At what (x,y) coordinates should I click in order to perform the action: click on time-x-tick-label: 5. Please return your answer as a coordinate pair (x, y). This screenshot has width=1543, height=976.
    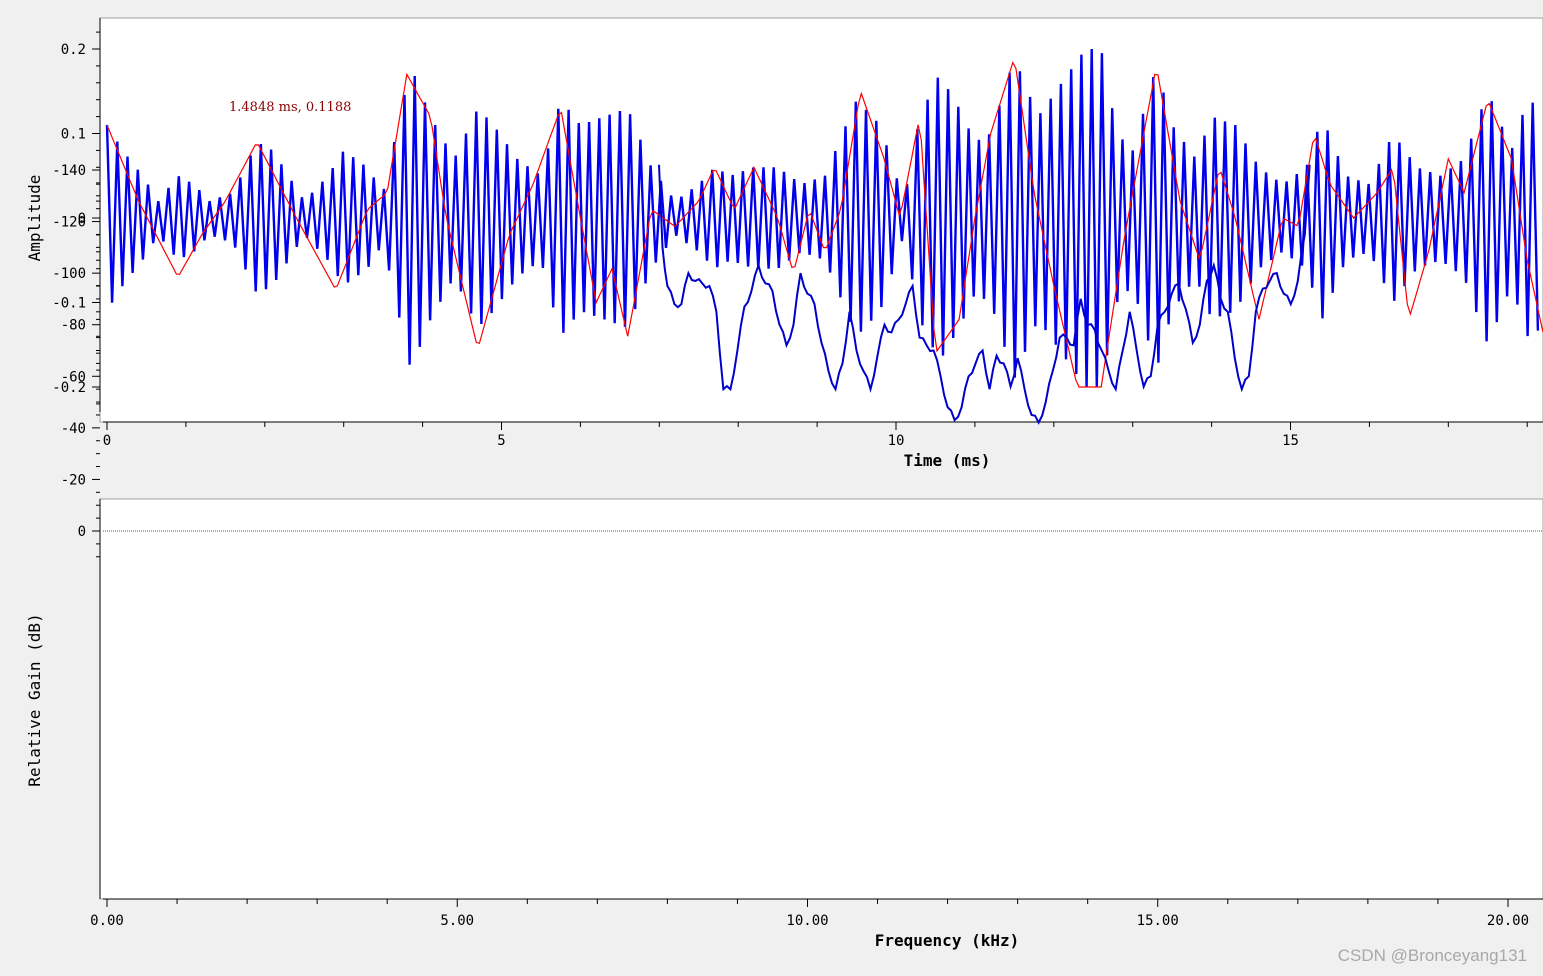
    Looking at the image, I should click on (501, 441).